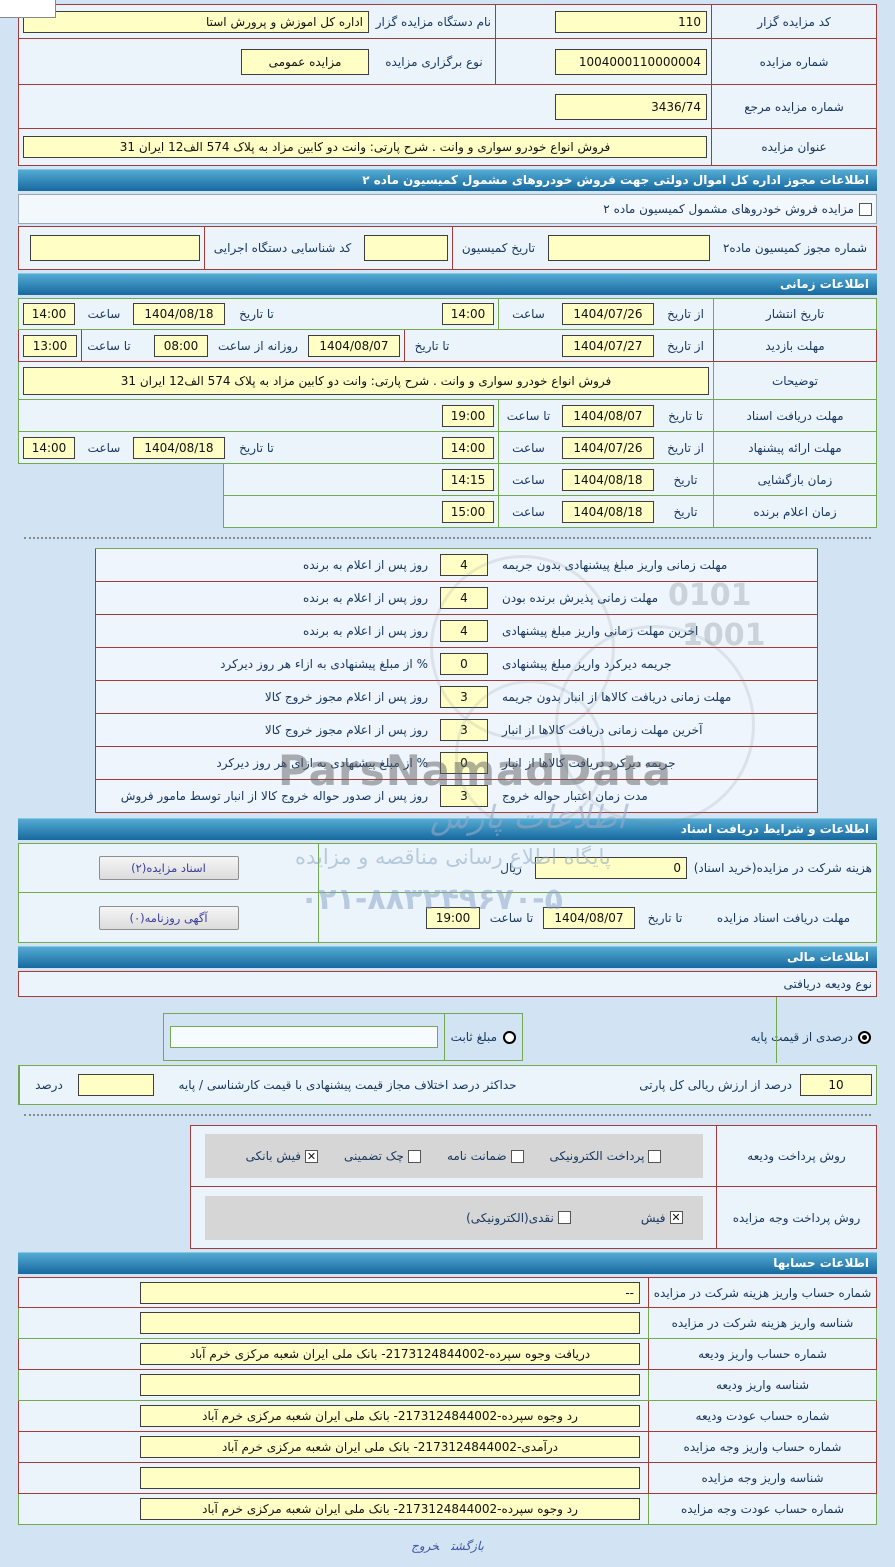 The width and height of the screenshot is (895, 1567). Describe the element at coordinates (629, 248) in the screenshot. I see `permit-no-input` at that location.